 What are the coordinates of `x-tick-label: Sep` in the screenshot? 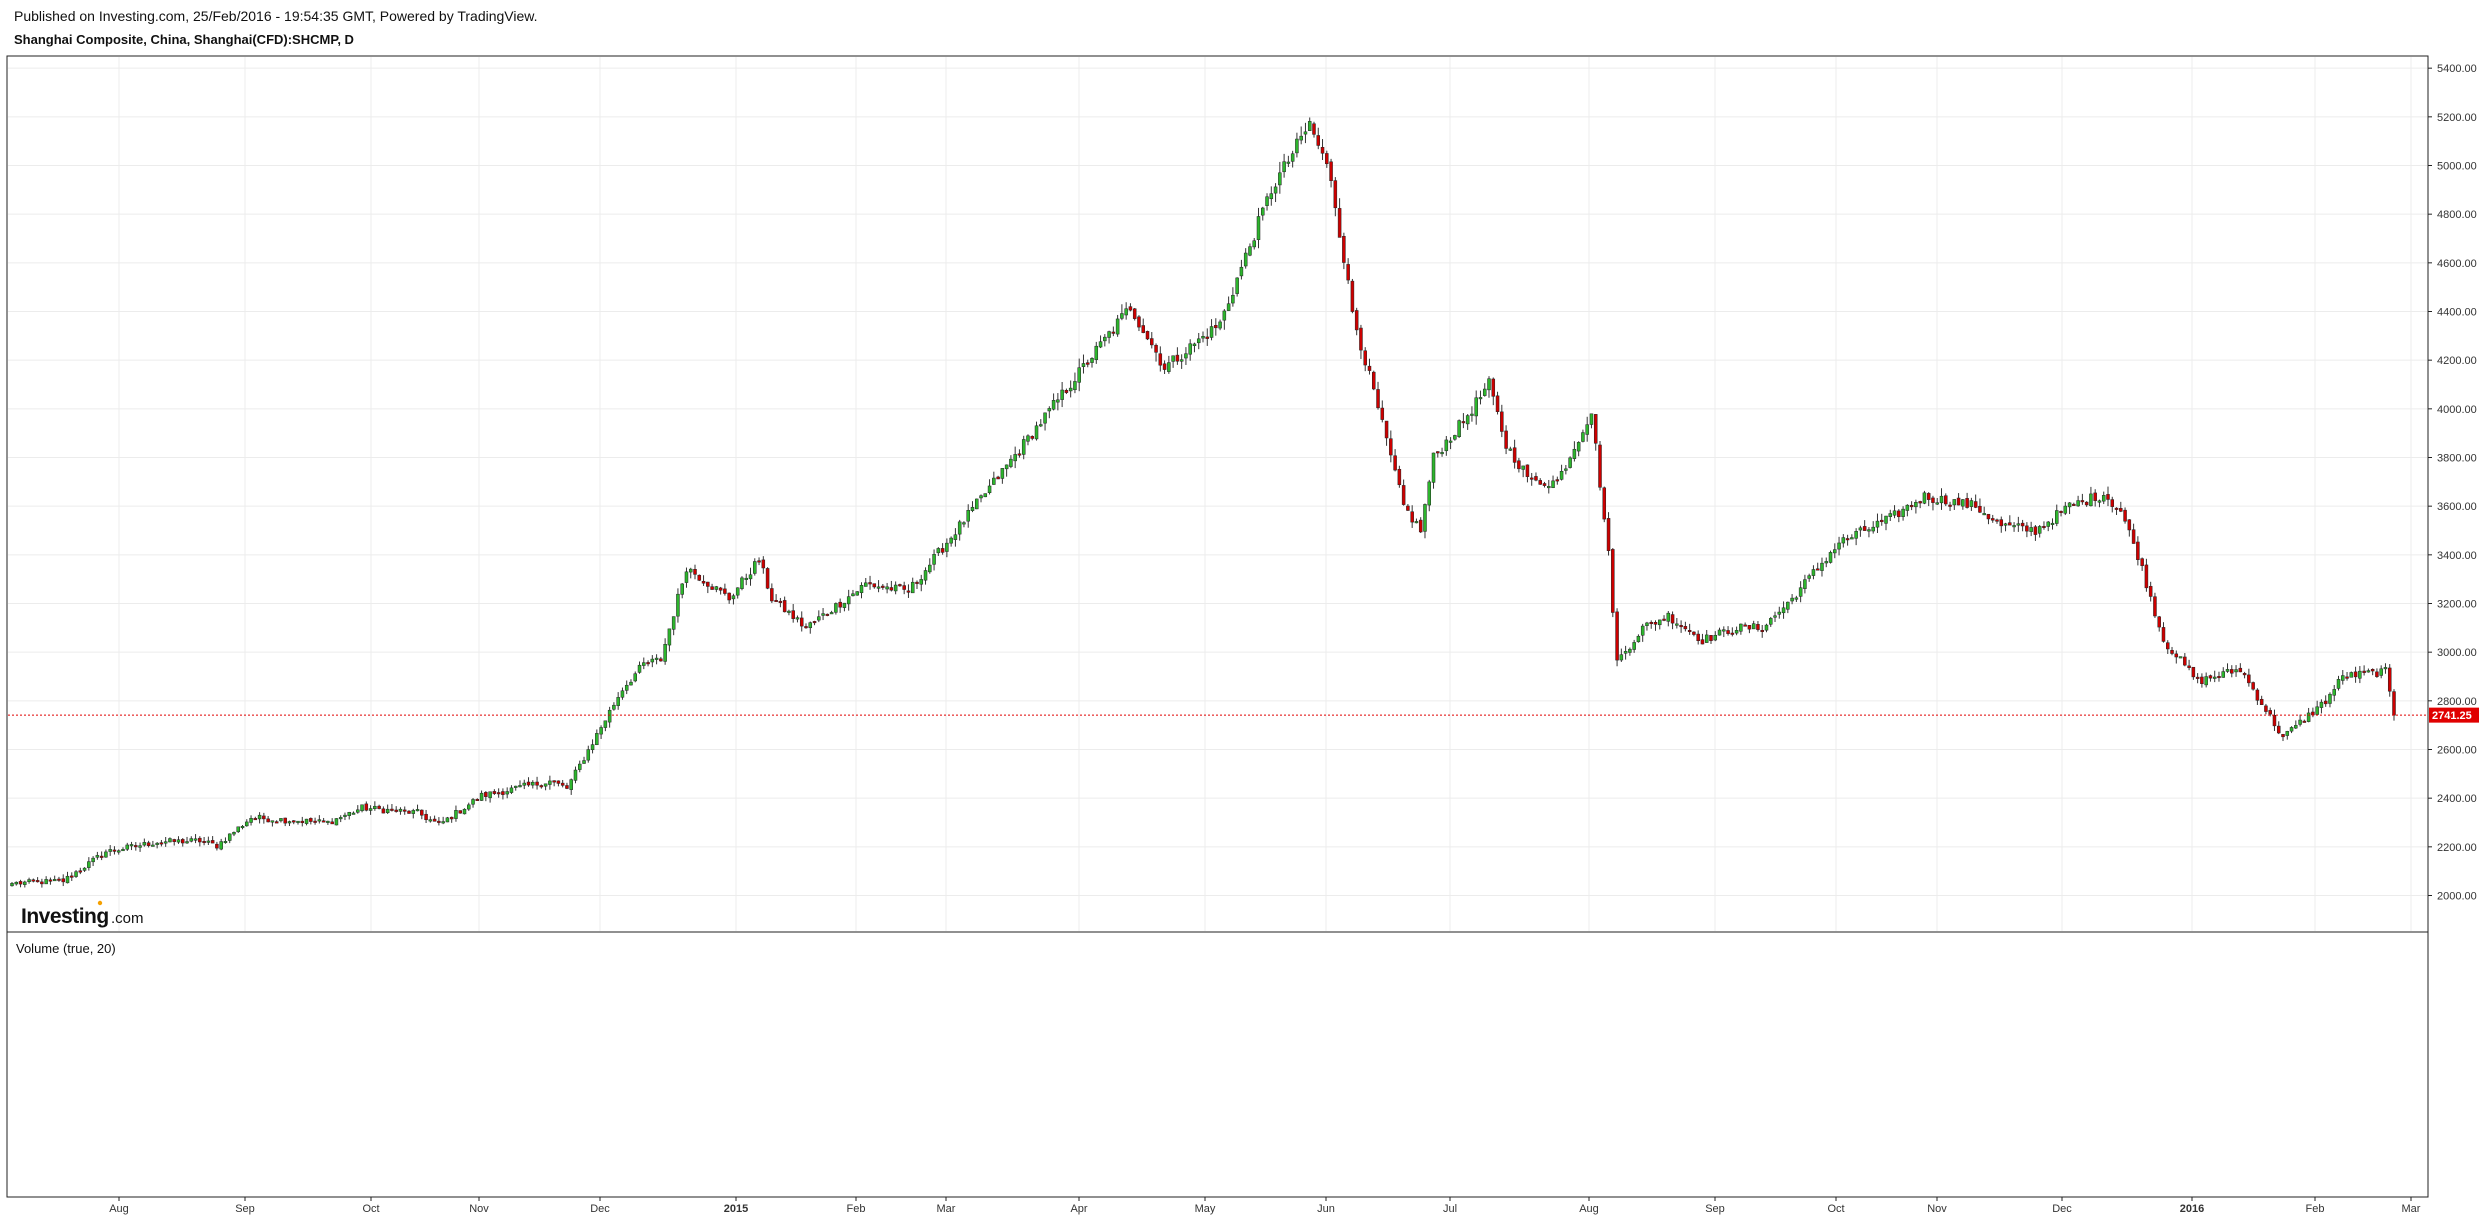 It's located at (1715, 1209).